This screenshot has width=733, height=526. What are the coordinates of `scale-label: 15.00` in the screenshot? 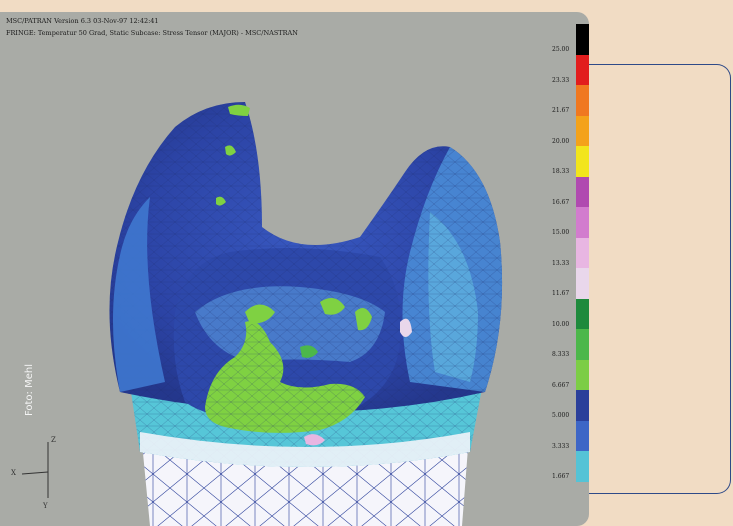 It's located at (561, 232).